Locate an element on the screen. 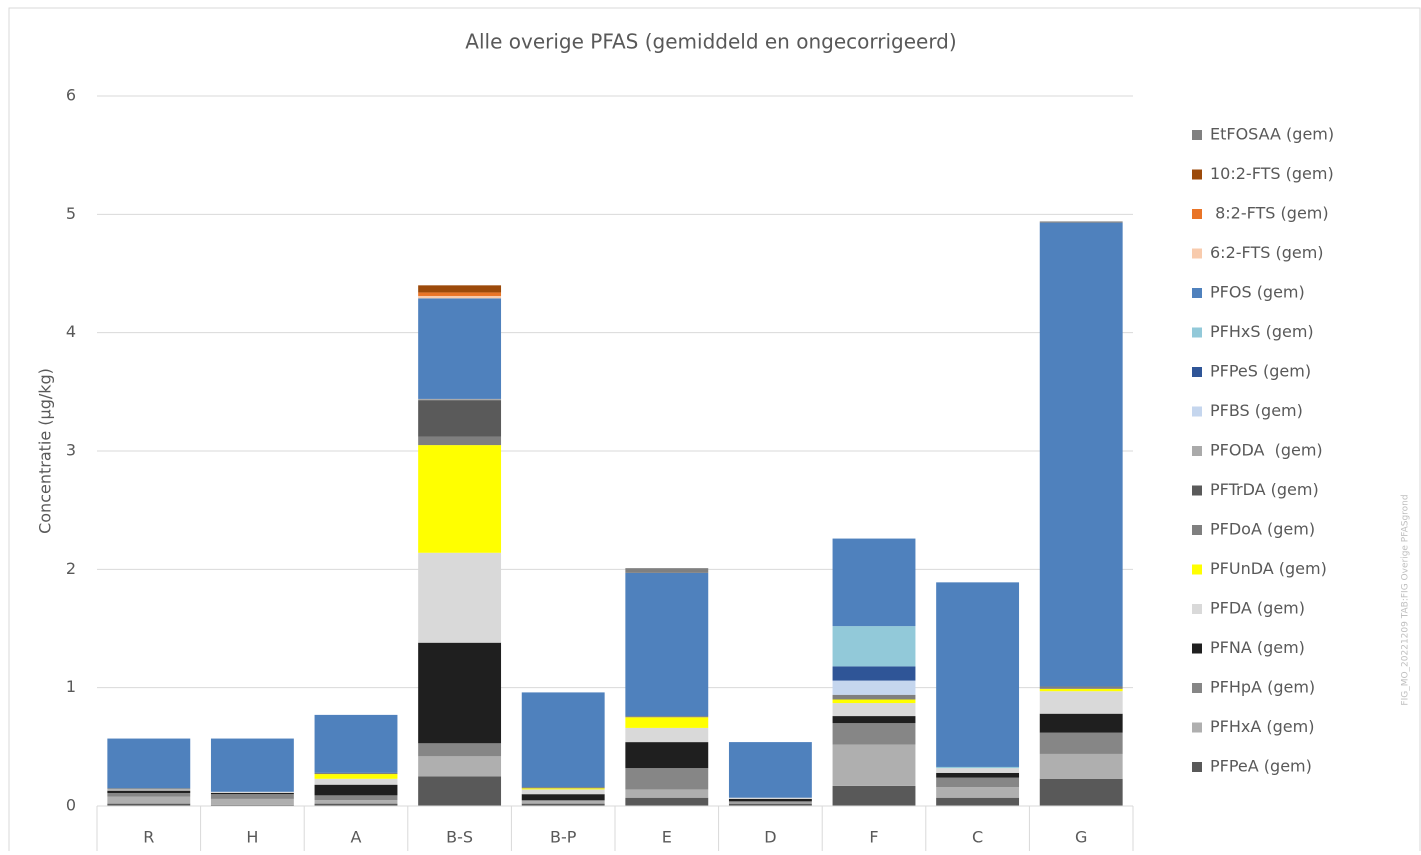 This screenshot has height=855, width=1421. x-tick-label: C is located at coordinates (977, 837).